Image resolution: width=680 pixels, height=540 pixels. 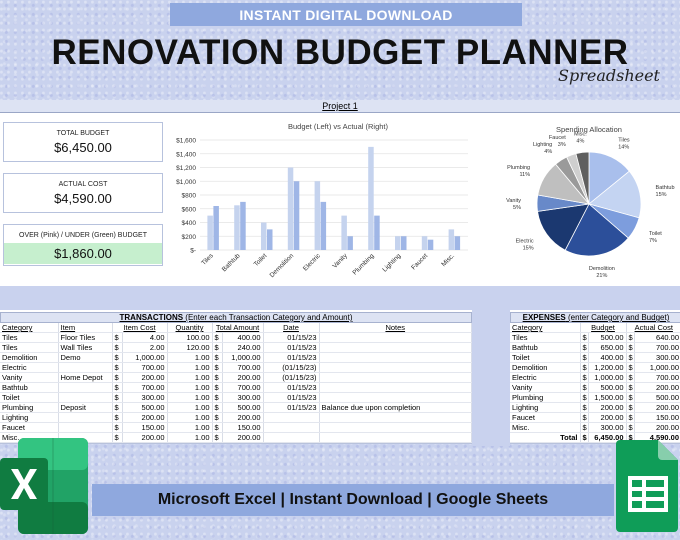 I want to click on table-cell: Plumbing, so click(x=29, y=408).